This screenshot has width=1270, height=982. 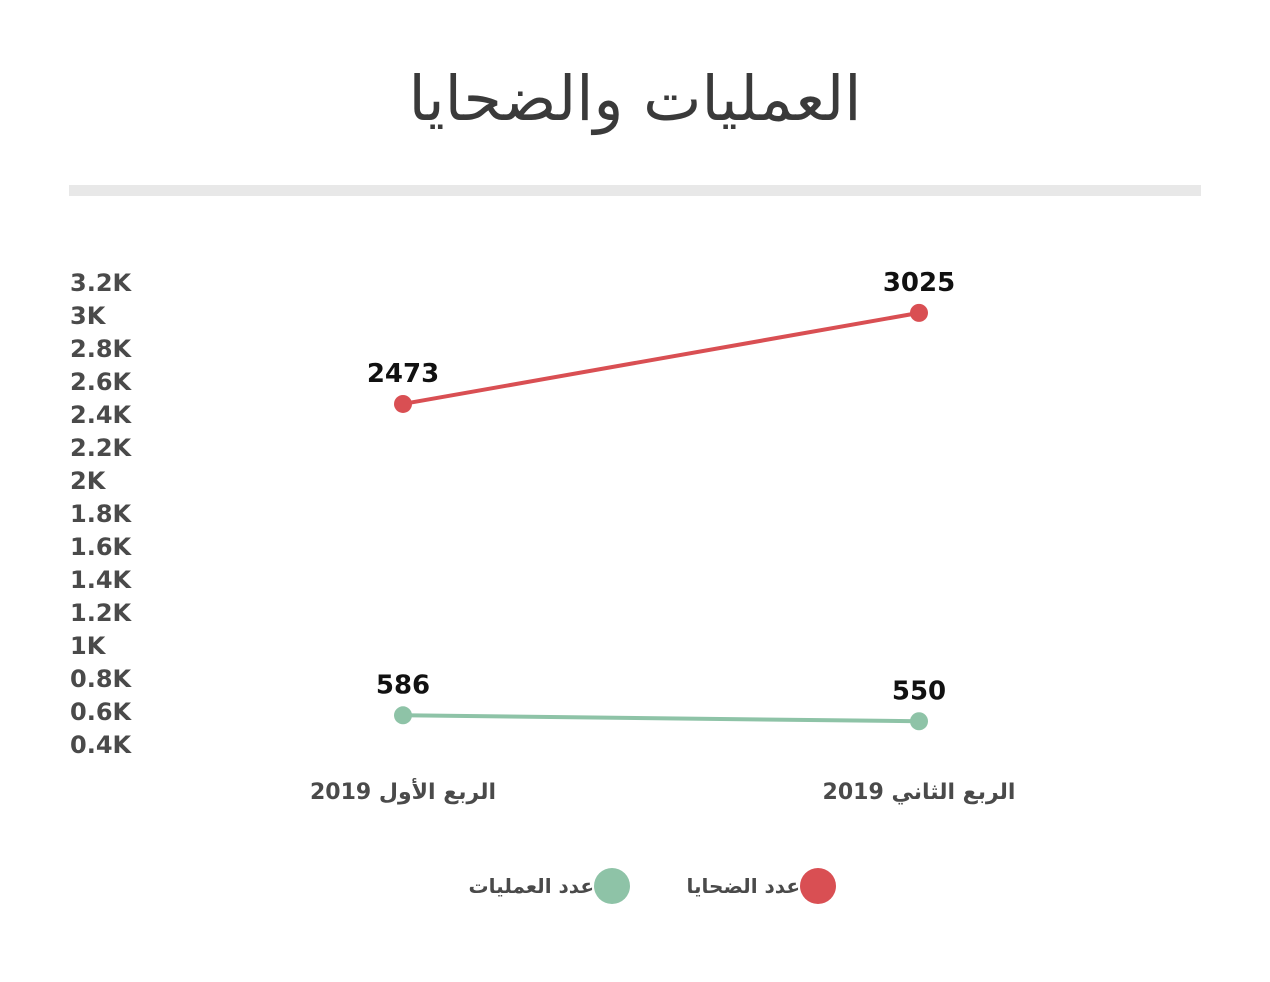 What do you see at coordinates (101, 349) in the screenshot?
I see `y-tick-label: 2.8K` at bounding box center [101, 349].